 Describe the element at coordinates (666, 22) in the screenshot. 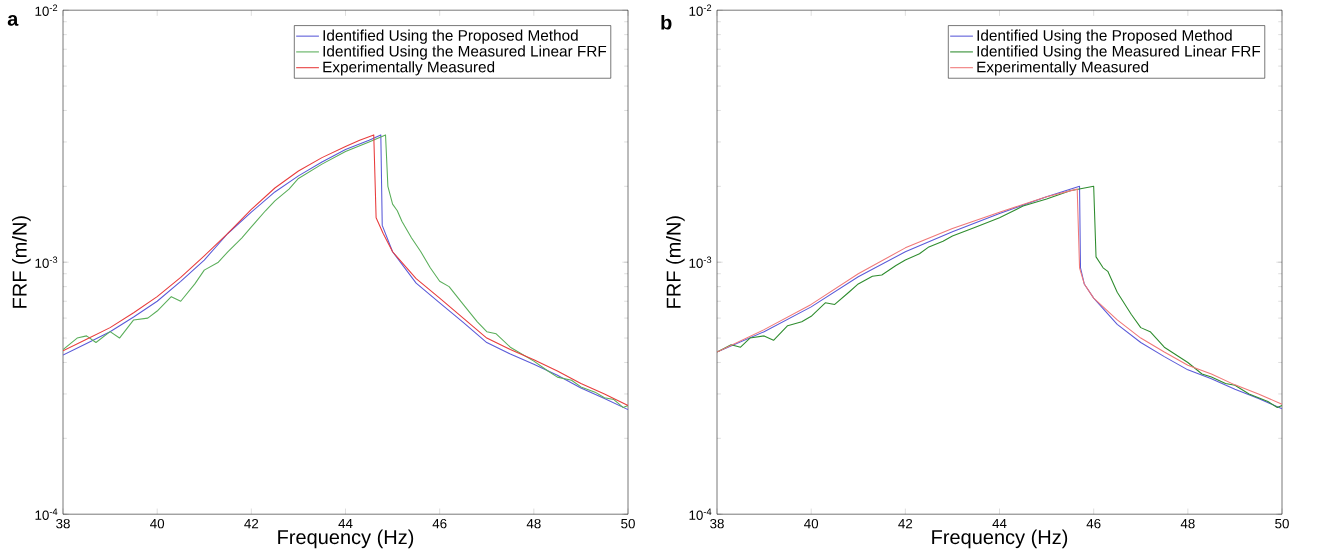

I see `text: b` at that location.